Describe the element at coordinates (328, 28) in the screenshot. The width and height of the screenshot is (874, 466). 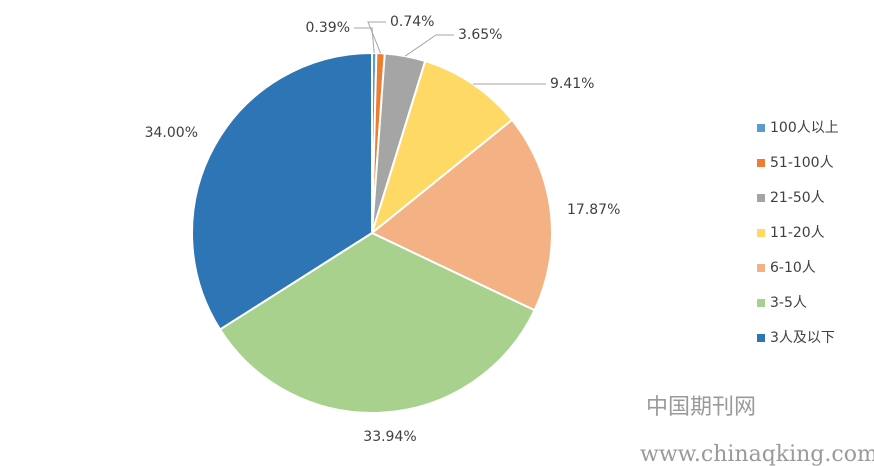
I see `data-label: 0.39%` at that location.